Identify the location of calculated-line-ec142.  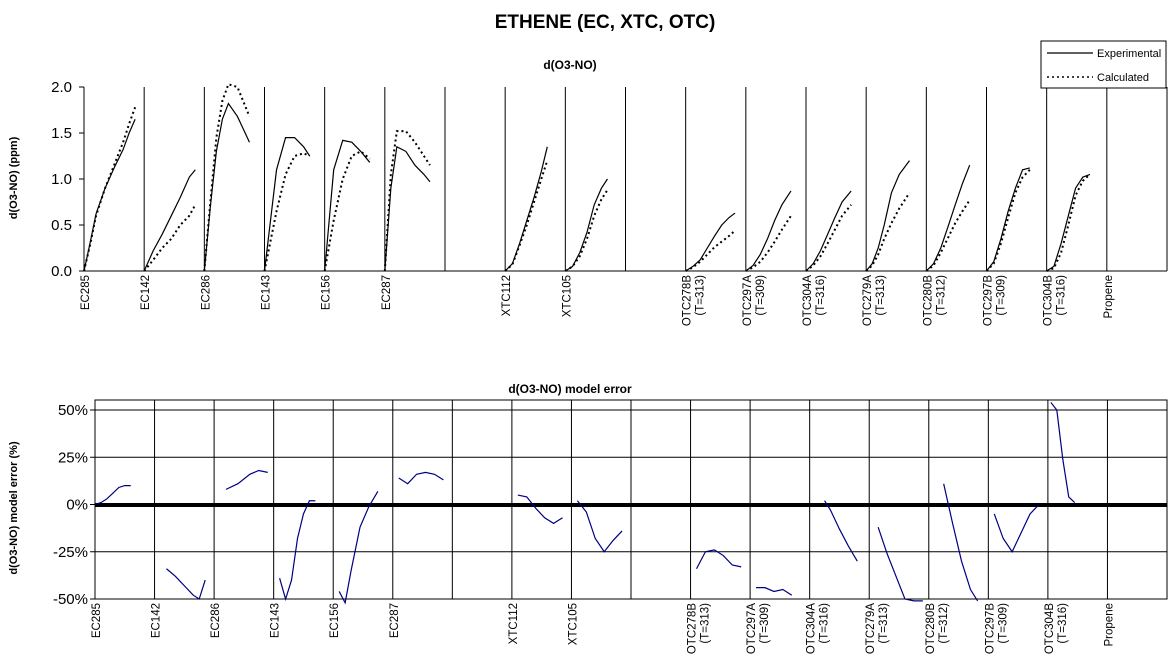
(170, 238).